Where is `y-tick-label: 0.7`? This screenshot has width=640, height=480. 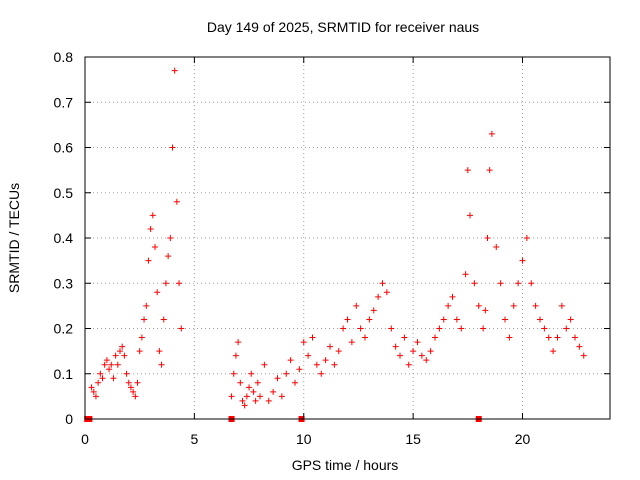 y-tick-label: 0.7 is located at coordinates (64, 102).